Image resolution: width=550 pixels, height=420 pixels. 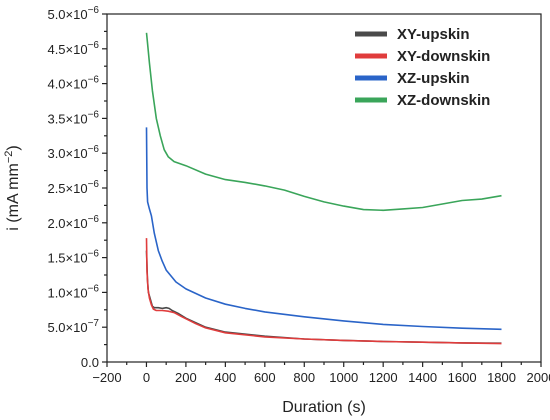 What do you see at coordinates (304, 377) in the screenshot?
I see `x-tick-label: 800` at bounding box center [304, 377].